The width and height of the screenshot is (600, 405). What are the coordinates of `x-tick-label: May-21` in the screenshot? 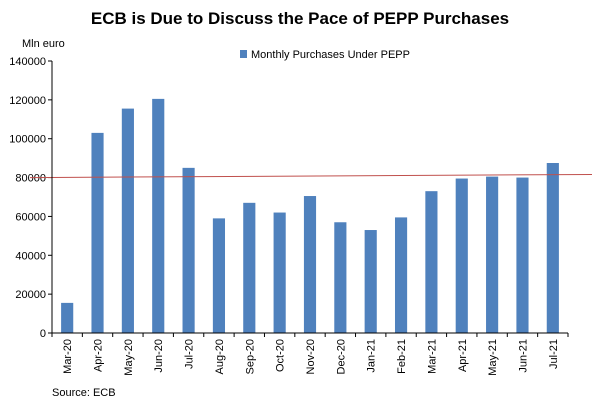 It's located at (493, 357).